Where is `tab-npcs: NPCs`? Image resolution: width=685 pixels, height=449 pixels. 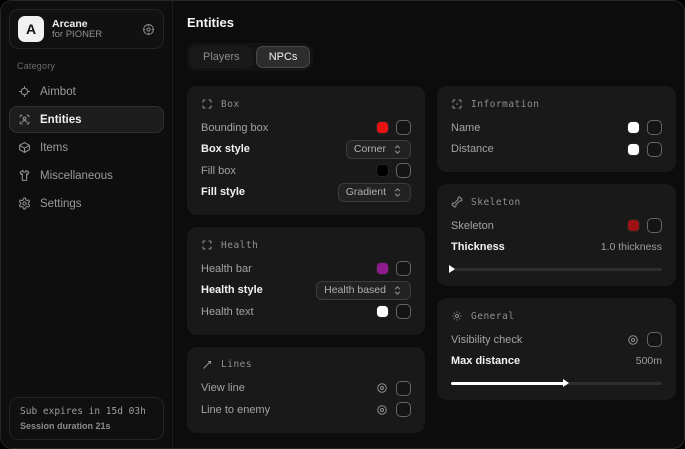 tab-npcs: NPCs is located at coordinates (283, 57).